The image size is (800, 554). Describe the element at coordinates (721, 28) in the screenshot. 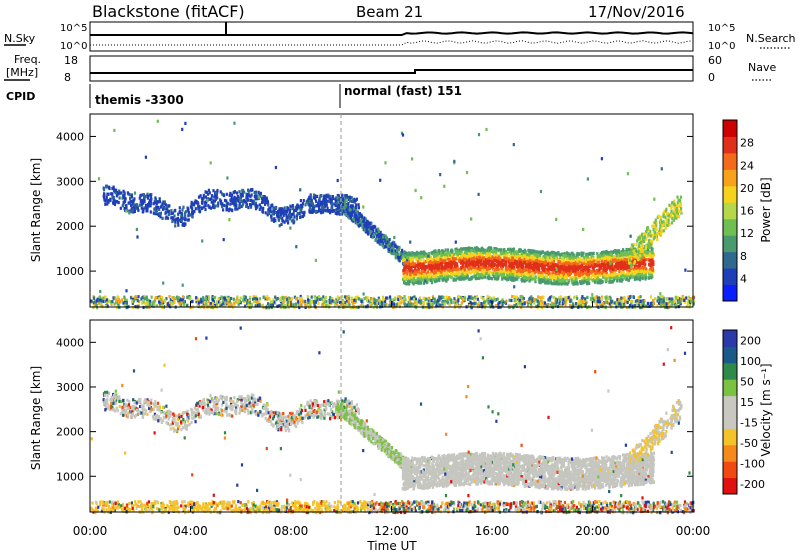

I see `nsearch-tick-top: 10^5` at that location.